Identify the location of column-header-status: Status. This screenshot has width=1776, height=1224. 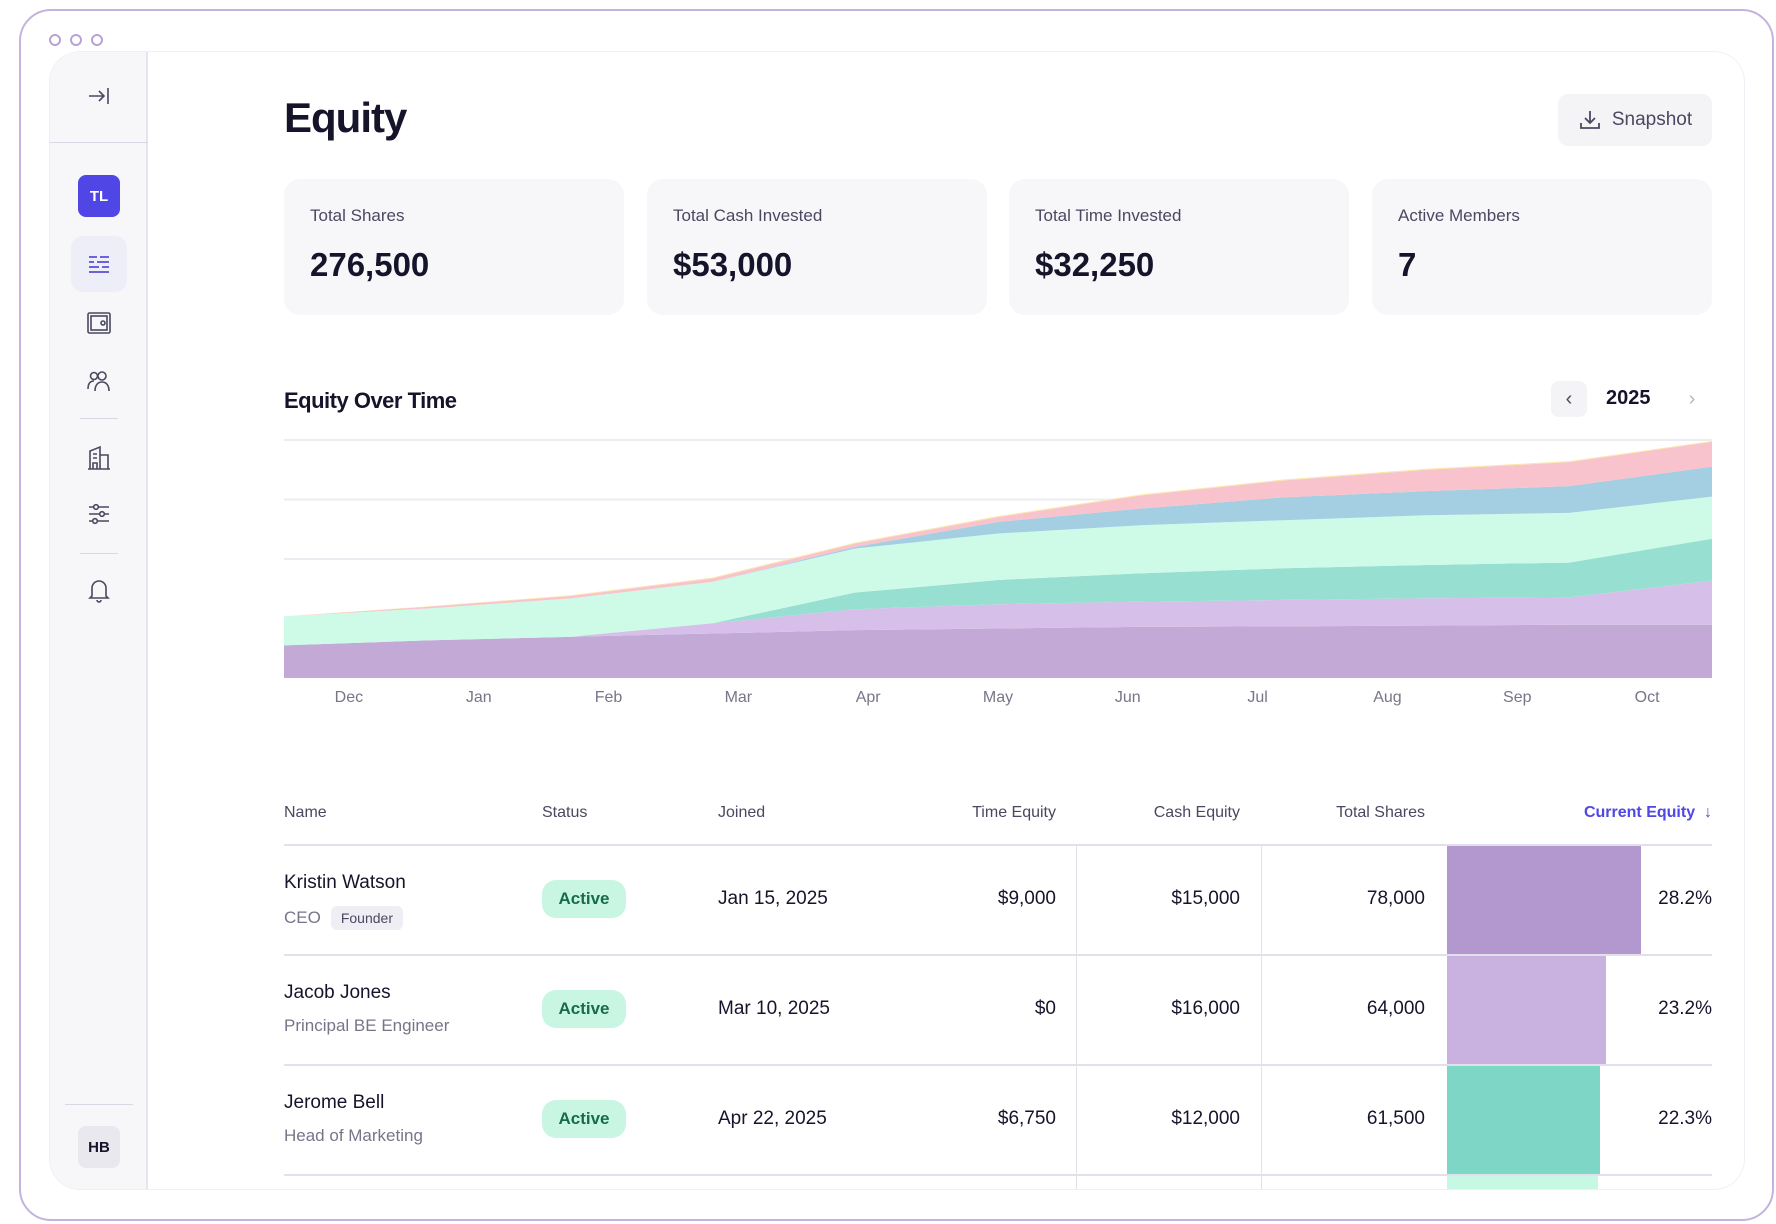
(565, 812).